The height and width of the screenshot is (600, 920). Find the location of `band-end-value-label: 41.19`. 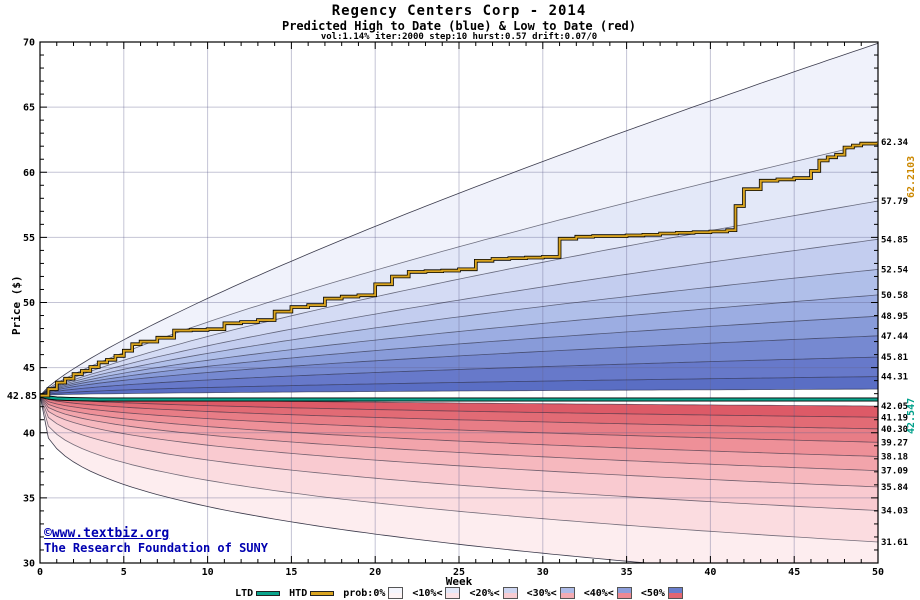

band-end-value-label: 41.19 is located at coordinates (894, 418).